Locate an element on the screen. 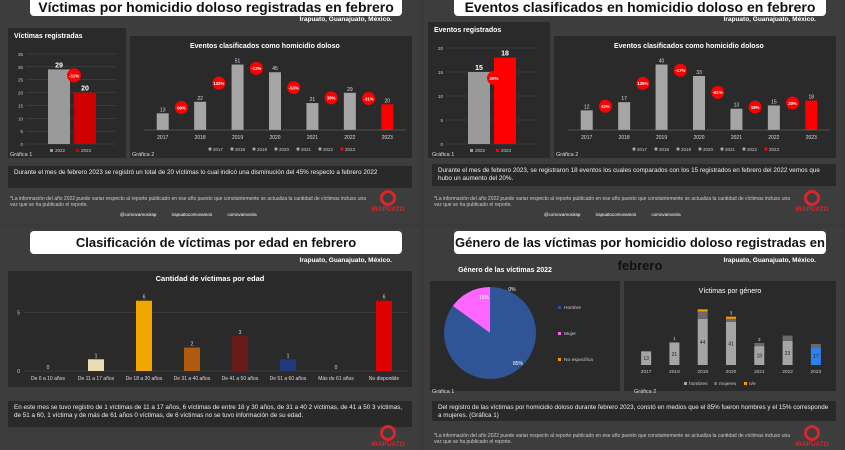 The image size is (845, 450). pie-title: Género de las víctimas 2022 is located at coordinates (505, 270).